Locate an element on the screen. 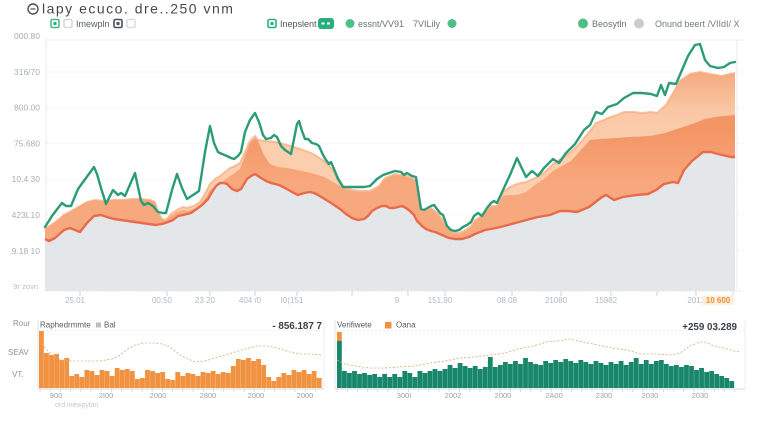 Image resolution: width=760 pixels, height=426 pixels. svg-text: 151.90 is located at coordinates (440, 300).